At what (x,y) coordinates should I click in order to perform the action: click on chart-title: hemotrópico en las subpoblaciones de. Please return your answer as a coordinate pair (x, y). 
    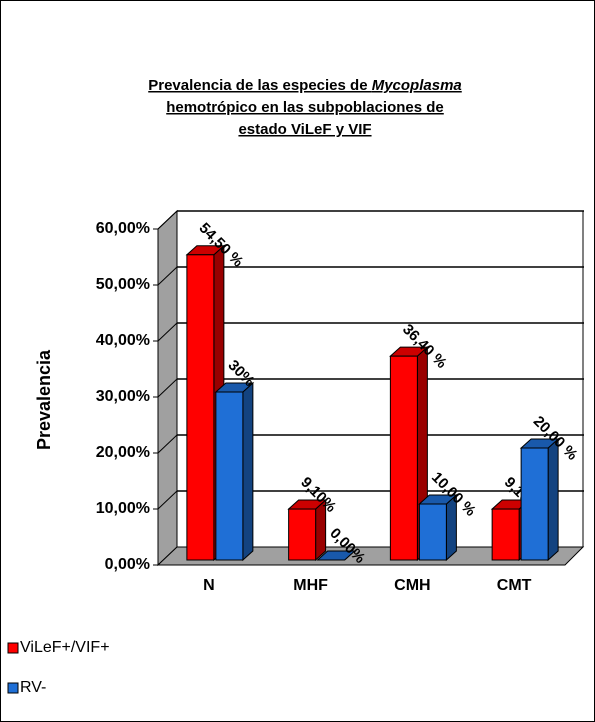
    Looking at the image, I should click on (305, 107).